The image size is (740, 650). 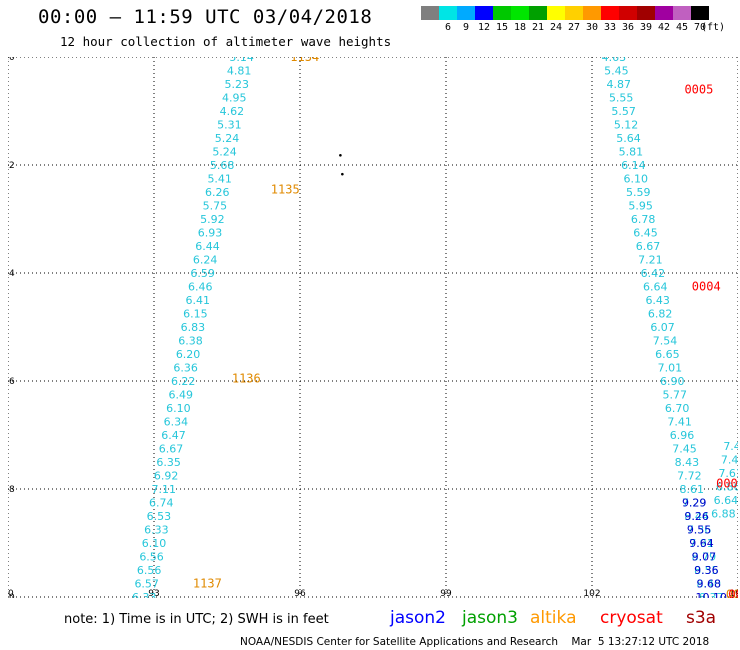 I want to click on swh-point-label: 8.55, so click(x=706, y=570).